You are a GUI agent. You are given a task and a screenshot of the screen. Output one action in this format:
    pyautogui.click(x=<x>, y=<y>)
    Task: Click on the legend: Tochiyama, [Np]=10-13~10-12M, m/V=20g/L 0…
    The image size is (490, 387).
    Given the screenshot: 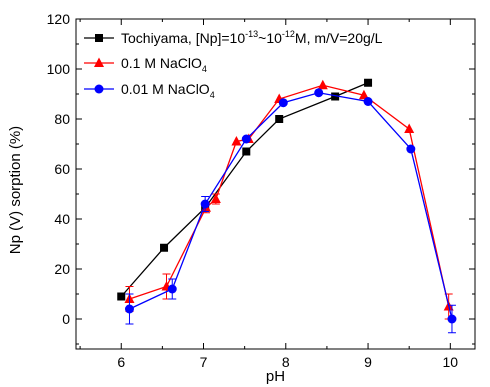 What is the action you would take?
    pyautogui.click(x=233, y=64)
    